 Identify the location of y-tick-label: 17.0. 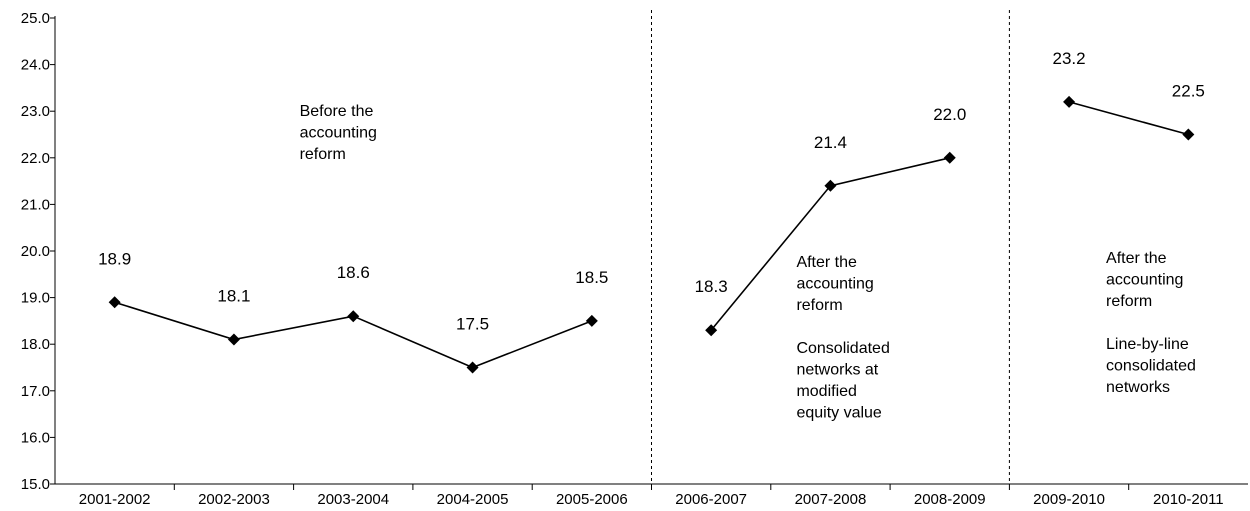
(35, 391).